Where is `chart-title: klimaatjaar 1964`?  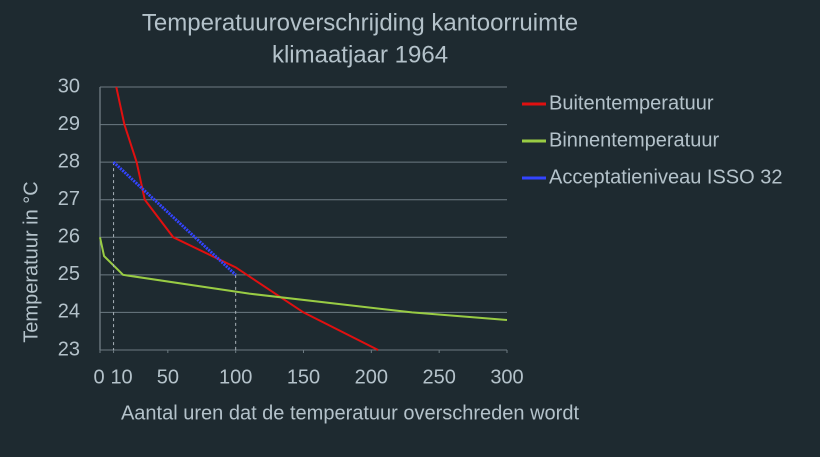 chart-title: klimaatjaar 1964 is located at coordinates (360, 54).